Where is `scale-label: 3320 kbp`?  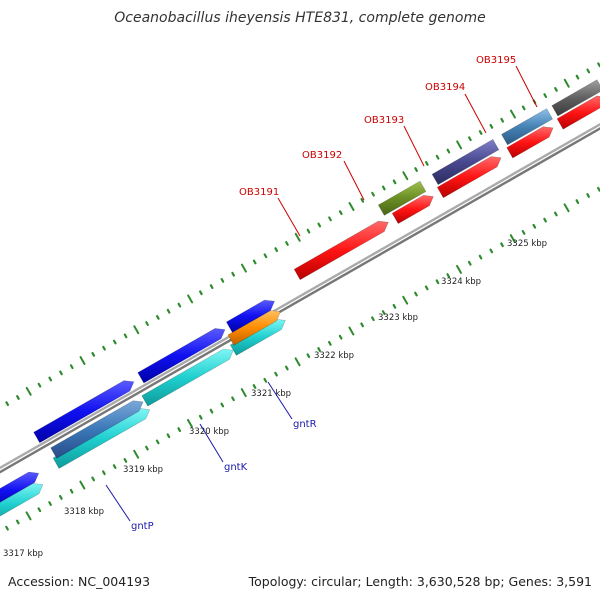 scale-label: 3320 kbp is located at coordinates (209, 432).